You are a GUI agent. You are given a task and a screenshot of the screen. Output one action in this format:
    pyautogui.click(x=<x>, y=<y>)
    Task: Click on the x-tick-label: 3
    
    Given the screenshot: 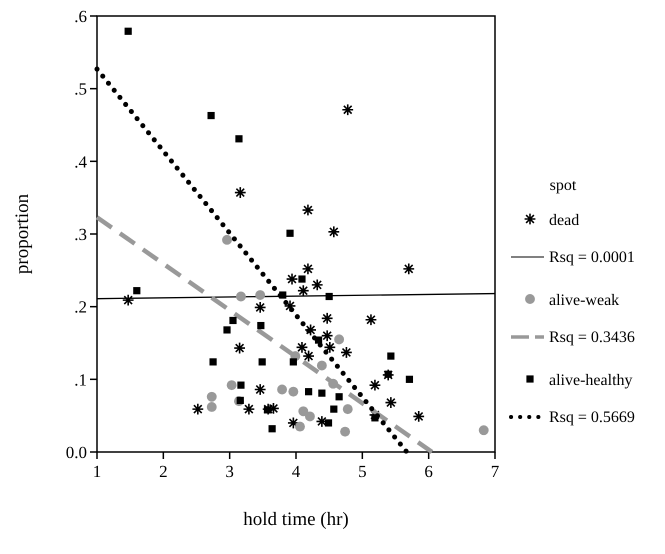 What is the action you would take?
    pyautogui.click(x=229, y=471)
    